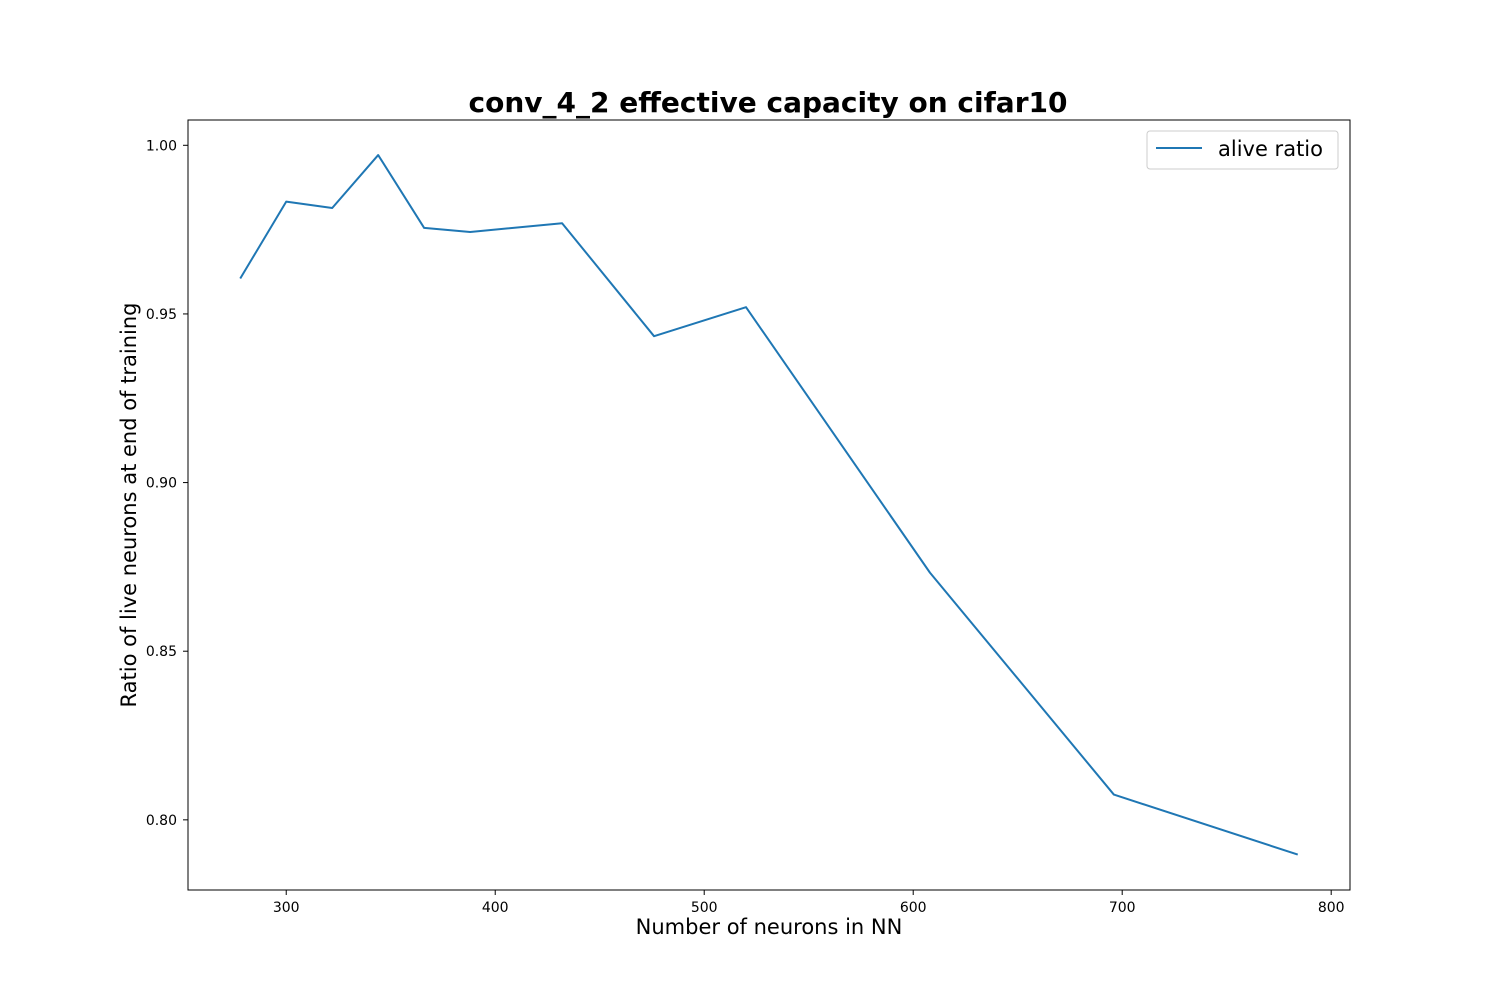 This screenshot has height=1000, width=1500. Describe the element at coordinates (768, 102) in the screenshot. I see `chart-title: conv_4_2 effective capacity on cifar10` at that location.